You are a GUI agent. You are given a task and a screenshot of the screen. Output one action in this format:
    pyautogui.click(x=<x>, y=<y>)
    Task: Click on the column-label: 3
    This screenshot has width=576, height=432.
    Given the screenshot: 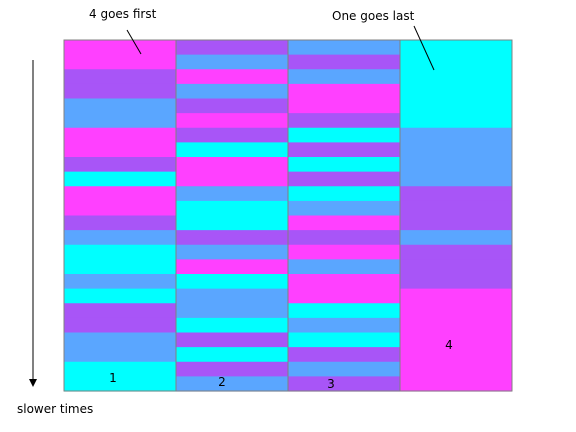 What is the action you would take?
    pyautogui.click(x=331, y=384)
    